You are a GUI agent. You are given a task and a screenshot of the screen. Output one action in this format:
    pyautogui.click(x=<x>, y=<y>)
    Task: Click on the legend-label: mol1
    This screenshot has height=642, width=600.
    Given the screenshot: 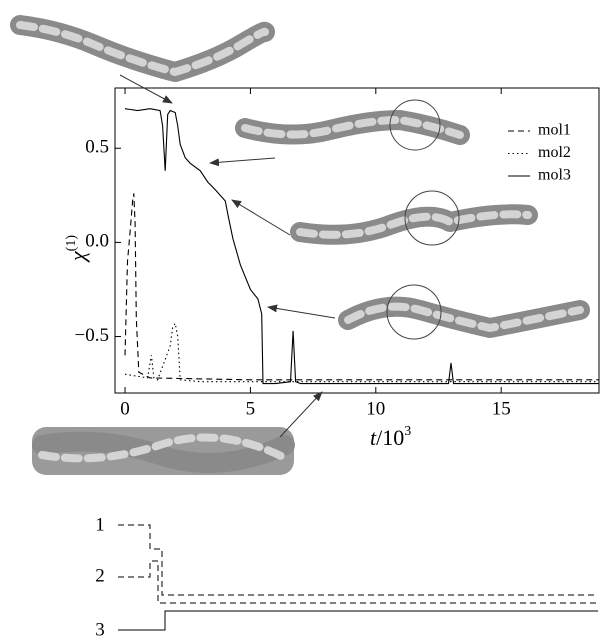 What is the action you would take?
    pyautogui.click(x=554, y=130)
    